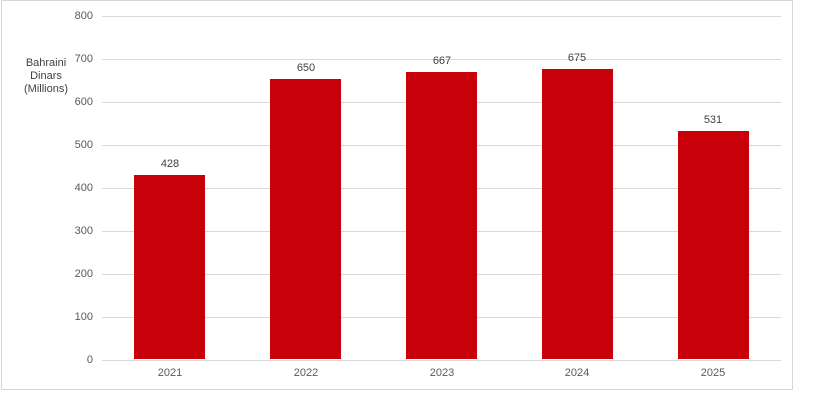 The width and height of the screenshot is (825, 416). I want to click on y-axis-title-line: (Millions), so click(46, 89).